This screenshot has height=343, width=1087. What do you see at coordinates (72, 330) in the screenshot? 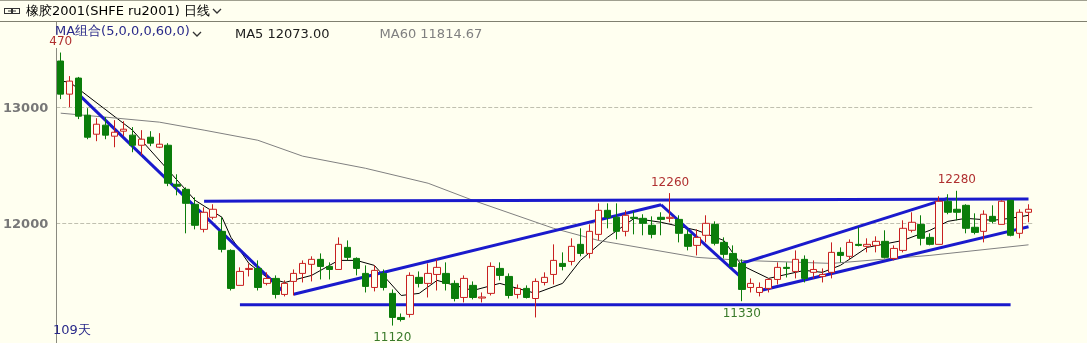
I see `annotation: 109天` at bounding box center [72, 330].